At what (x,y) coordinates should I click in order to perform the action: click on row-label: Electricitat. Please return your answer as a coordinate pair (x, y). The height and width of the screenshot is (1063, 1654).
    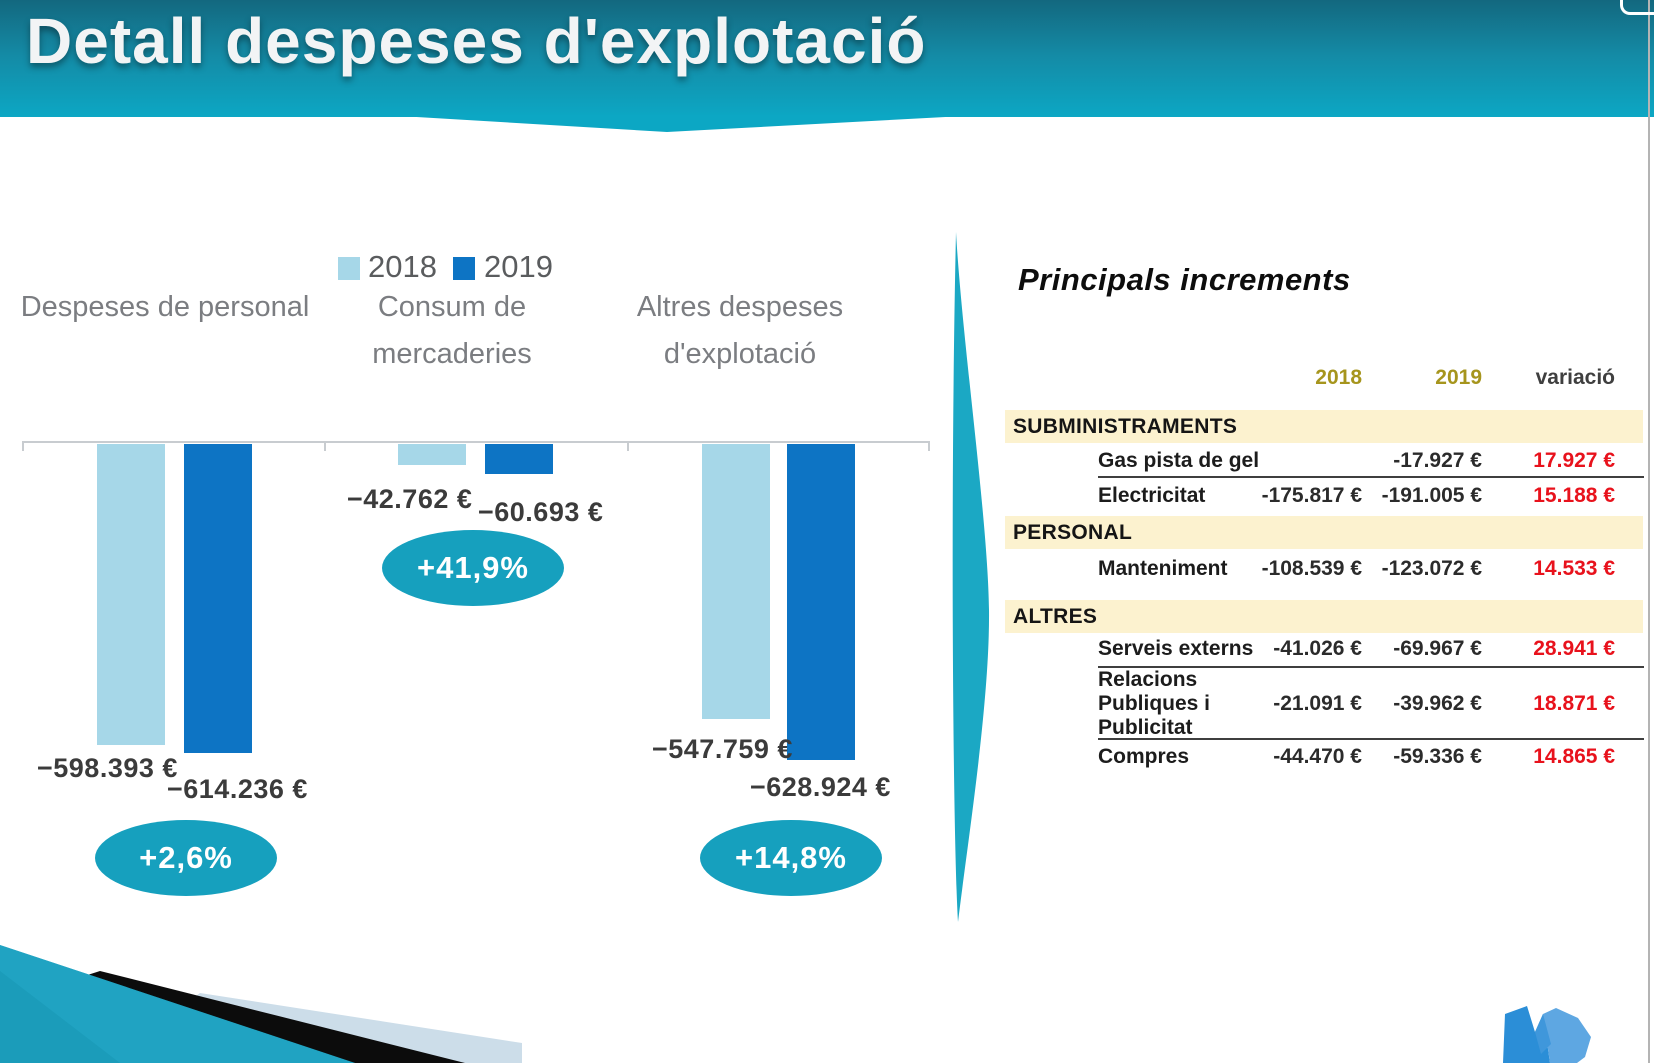
    Looking at the image, I should click on (1152, 495).